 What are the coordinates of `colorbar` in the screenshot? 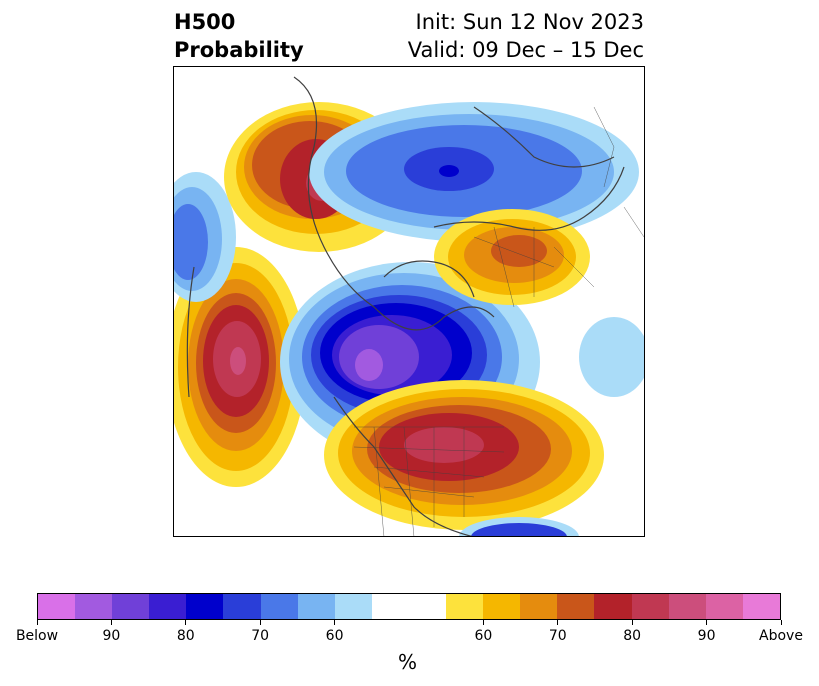 It's located at (409, 606).